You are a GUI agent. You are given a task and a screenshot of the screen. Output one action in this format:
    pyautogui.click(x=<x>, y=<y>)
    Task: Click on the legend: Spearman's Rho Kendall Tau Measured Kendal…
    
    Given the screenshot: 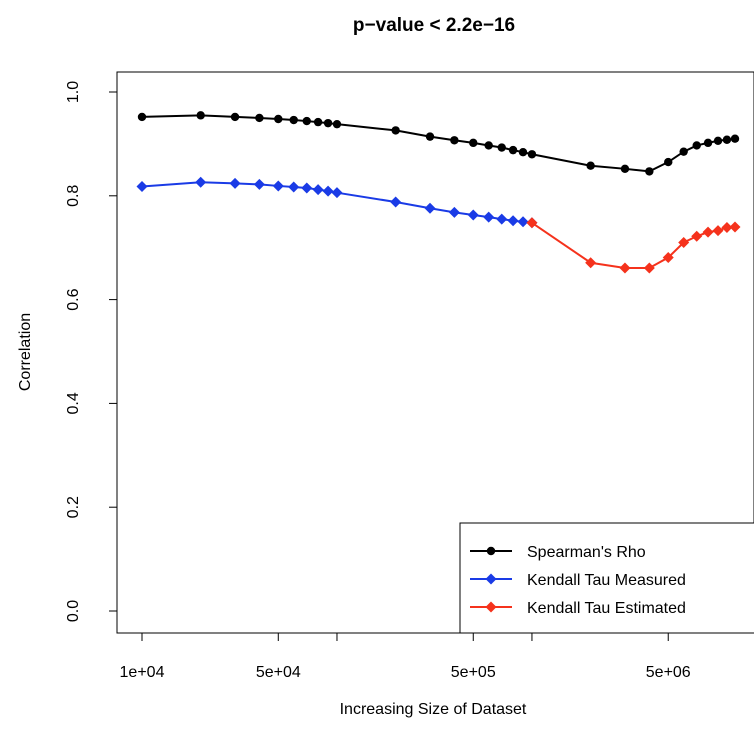 What is the action you would take?
    pyautogui.click(x=607, y=578)
    